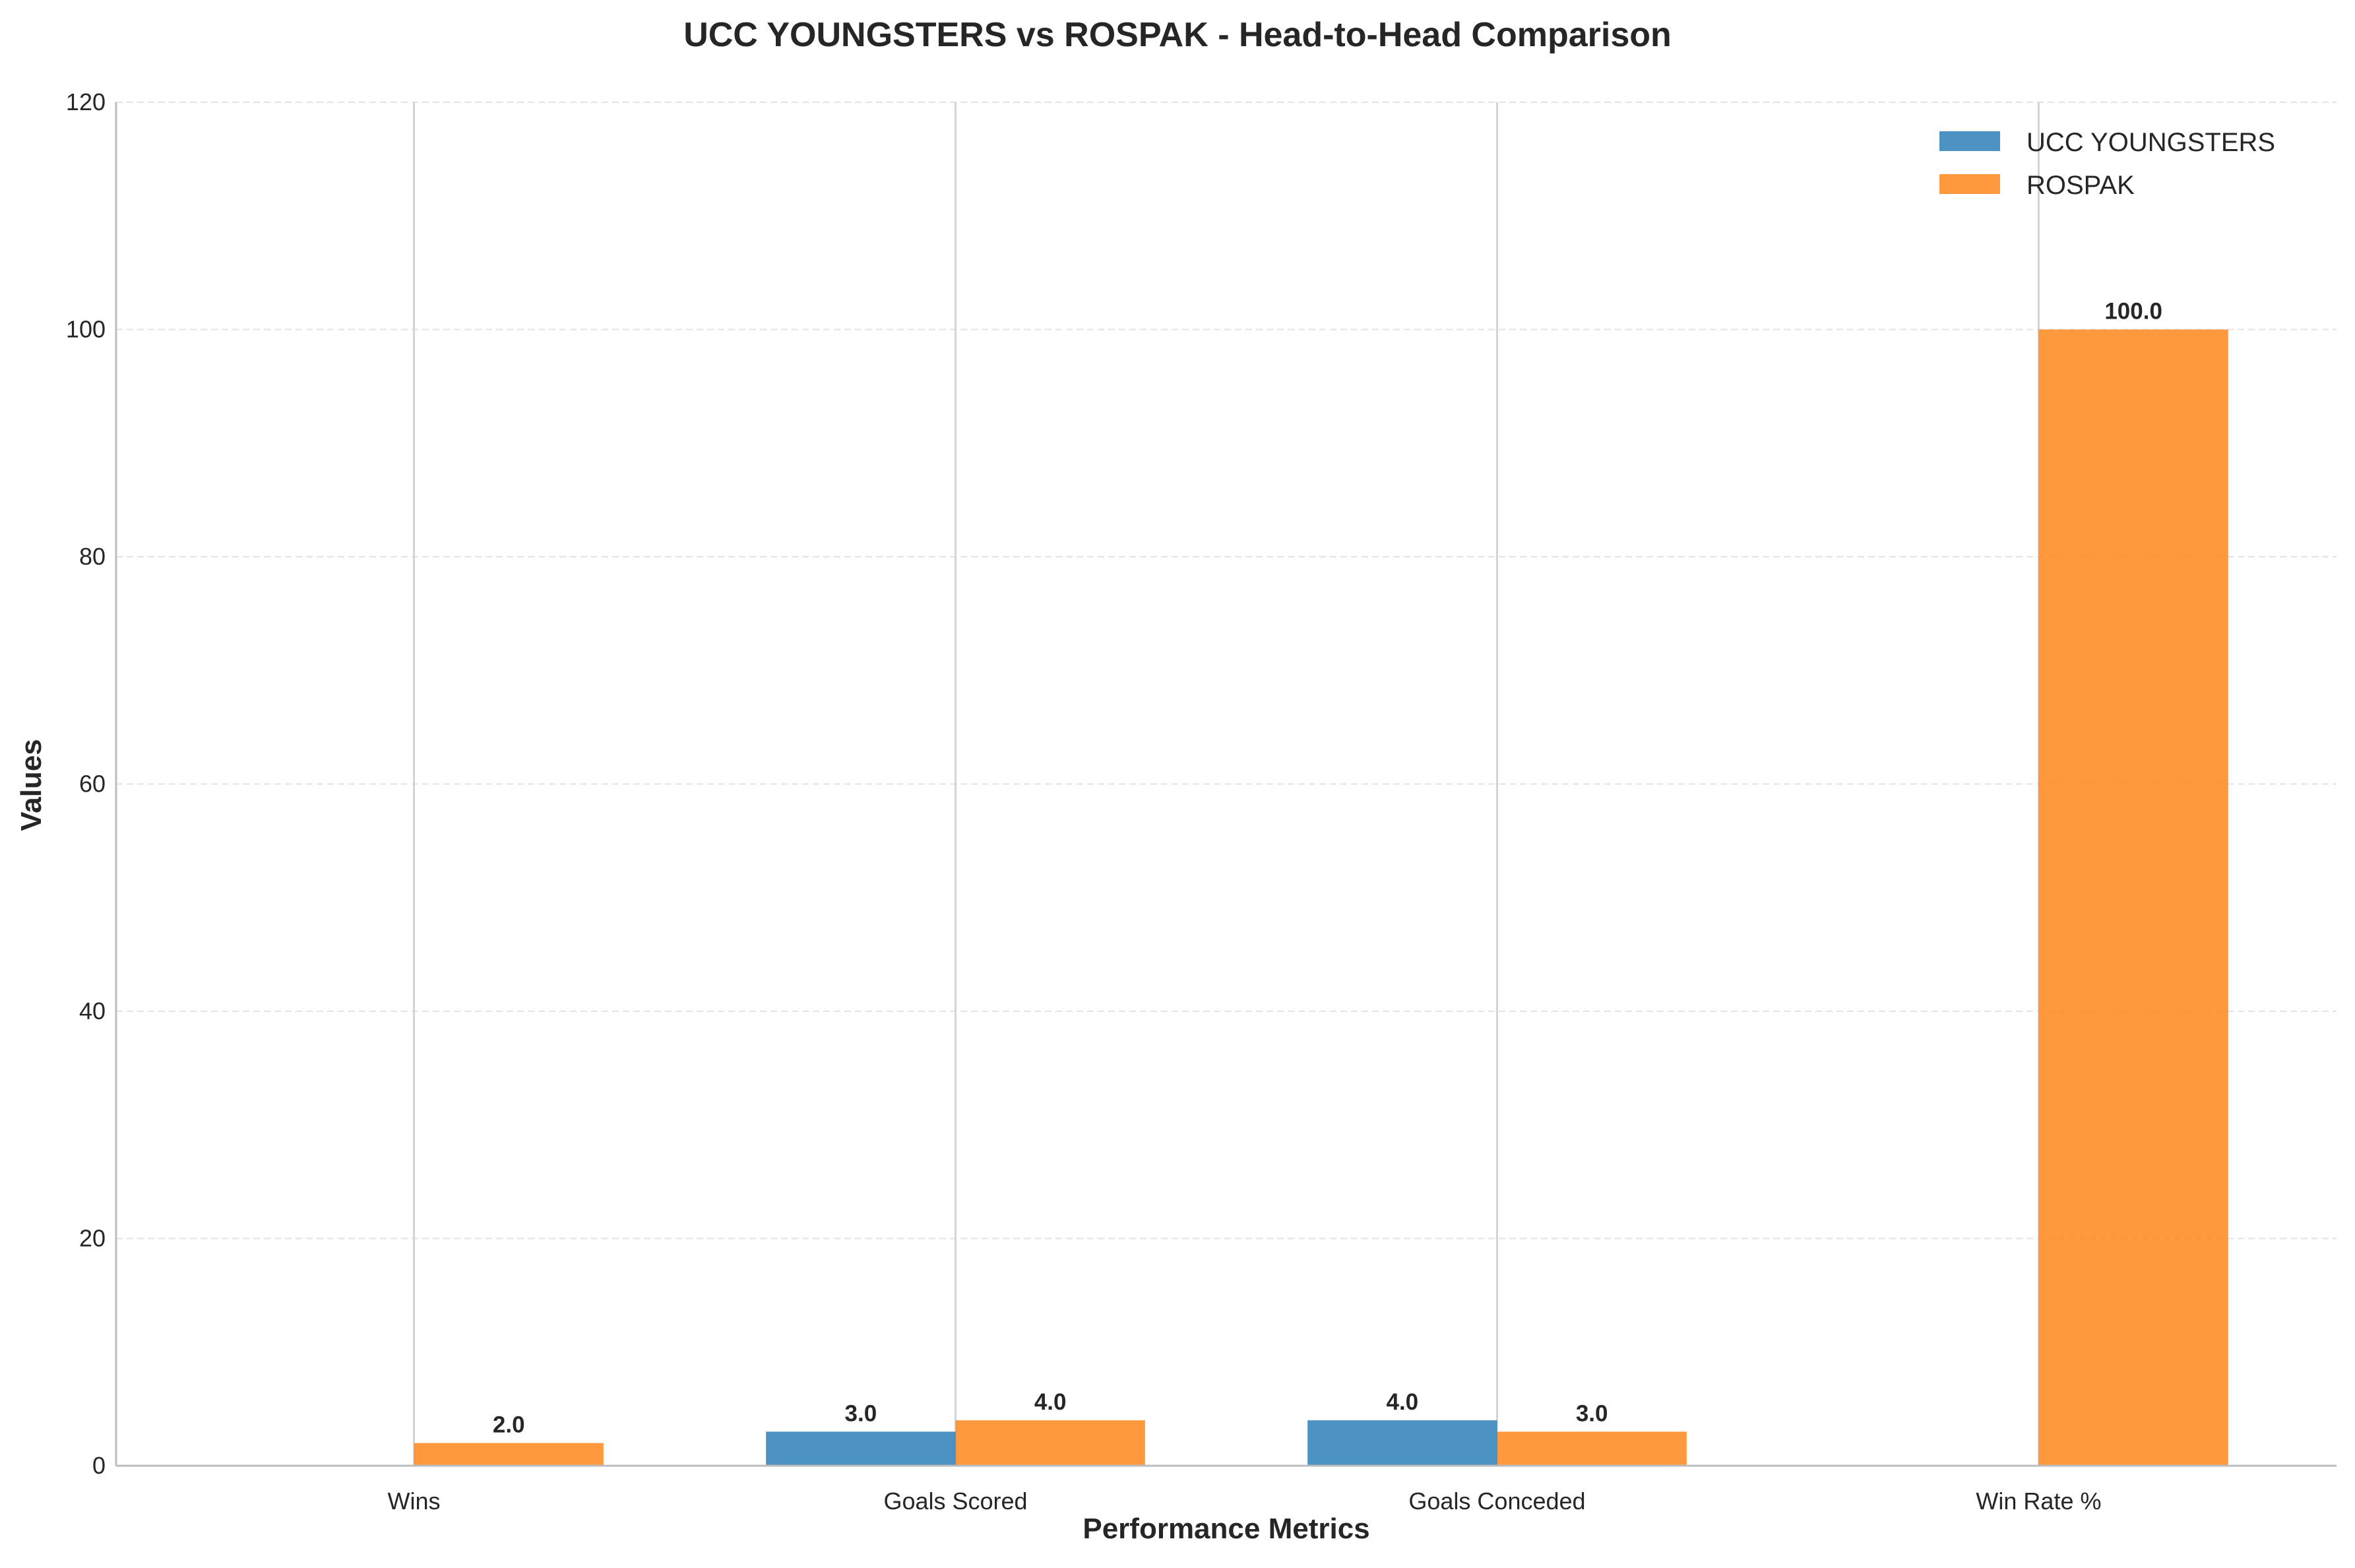  Describe the element at coordinates (1592, 1413) in the screenshot. I see `data-label-rospak-goals-conceded: 3.0` at that location.